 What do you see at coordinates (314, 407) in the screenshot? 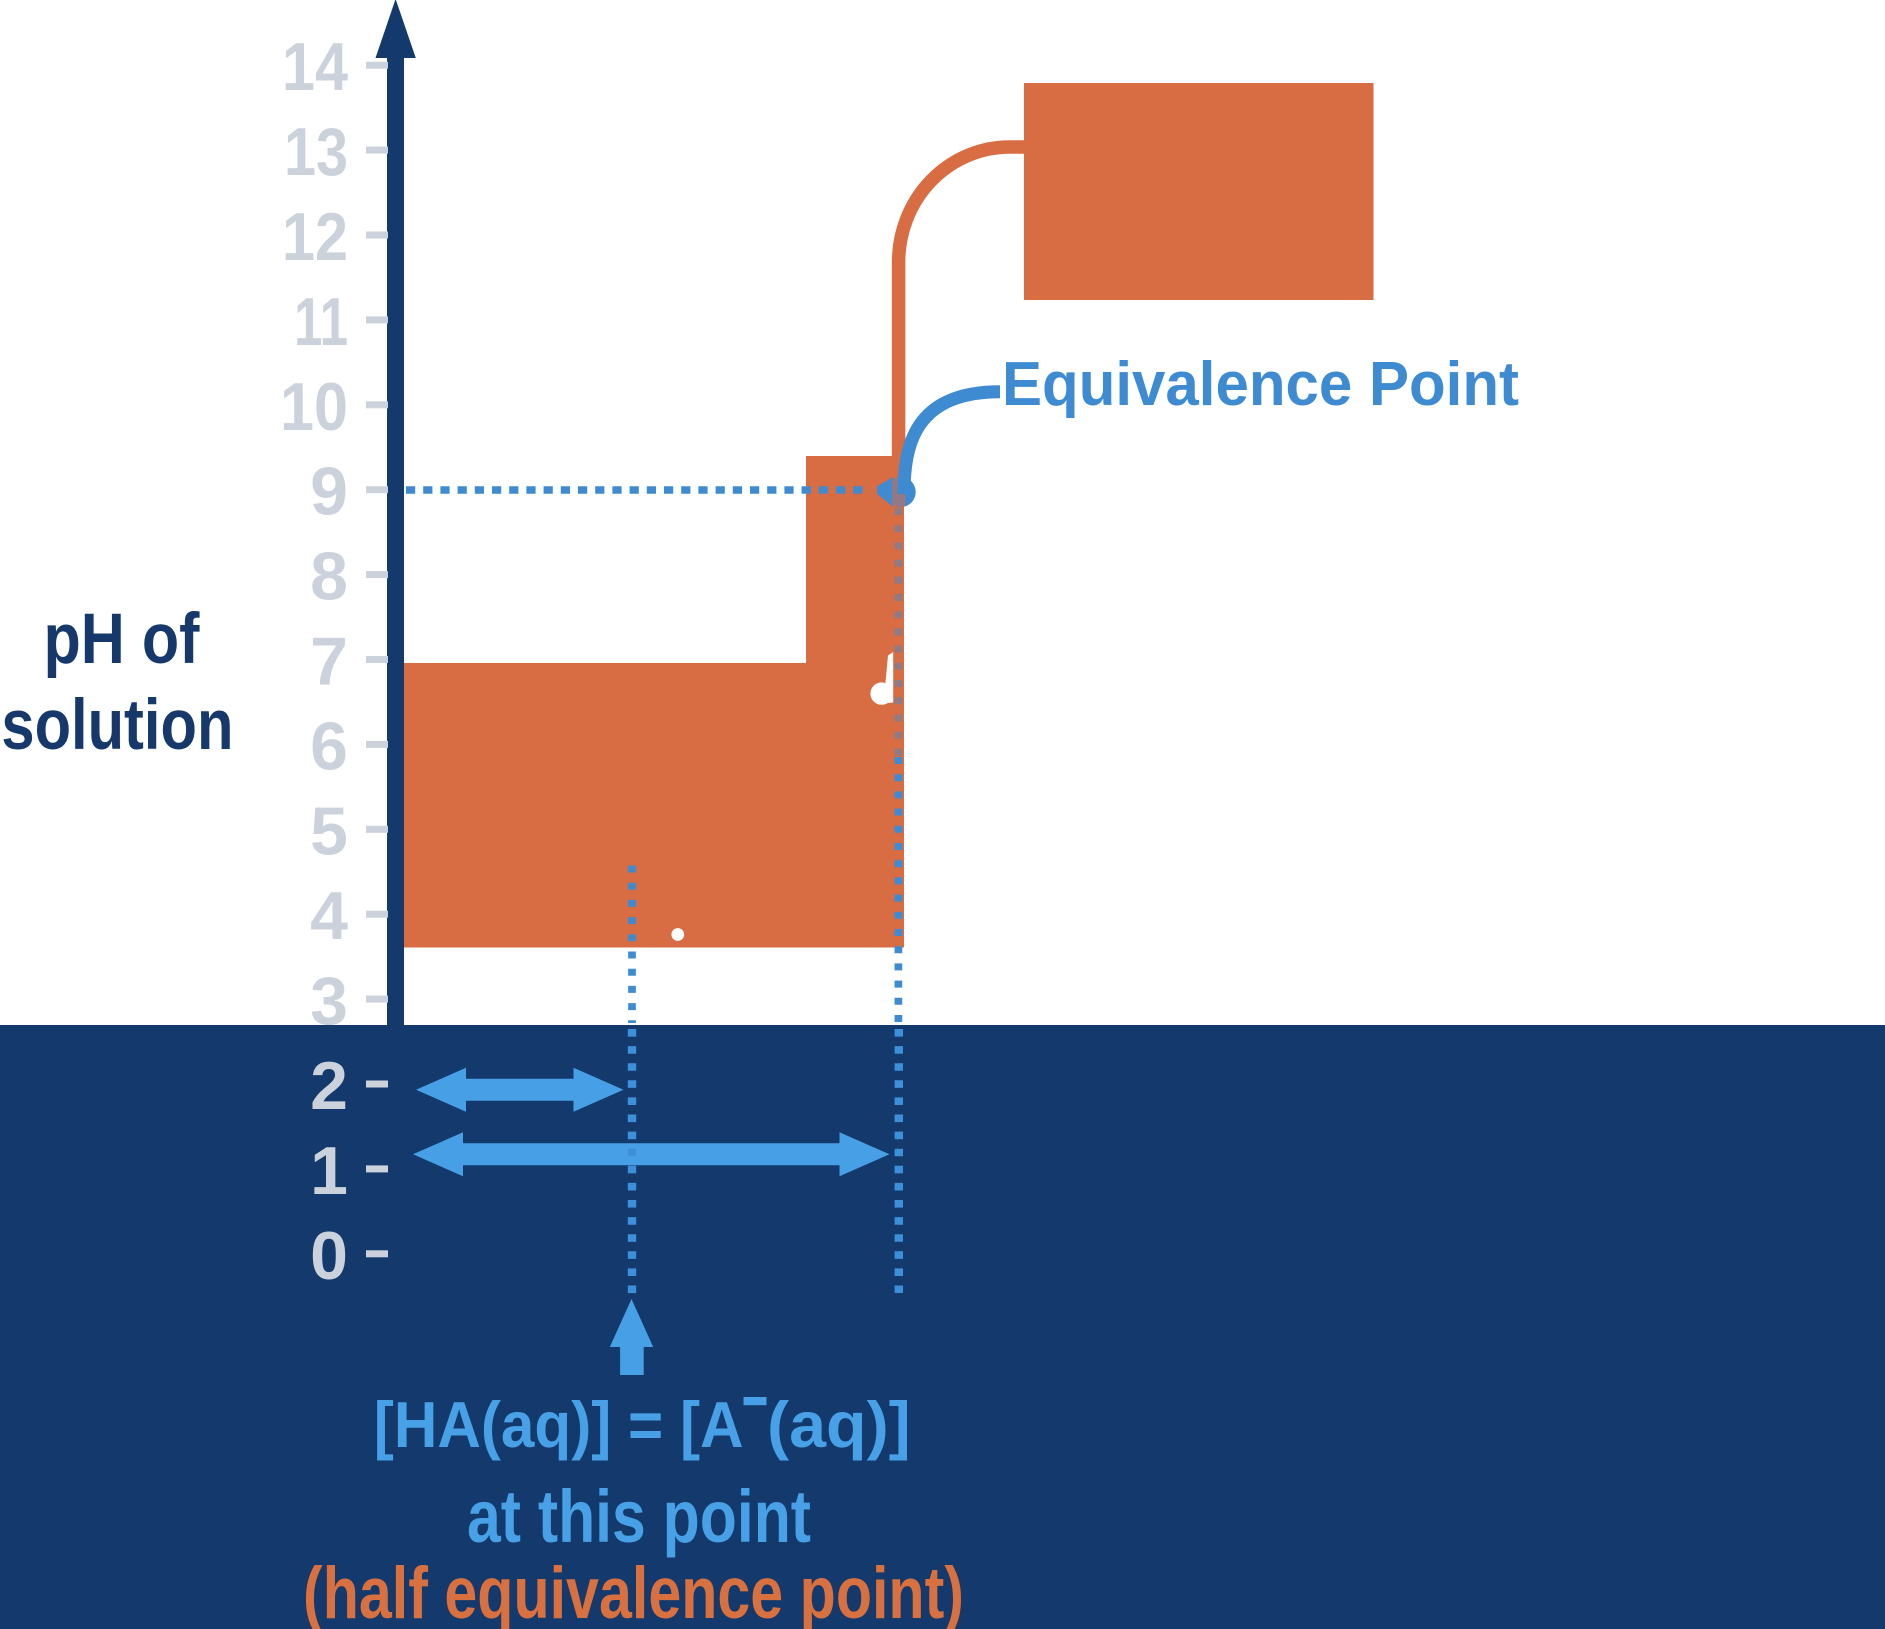
I see `svg-text: 10` at bounding box center [314, 407].